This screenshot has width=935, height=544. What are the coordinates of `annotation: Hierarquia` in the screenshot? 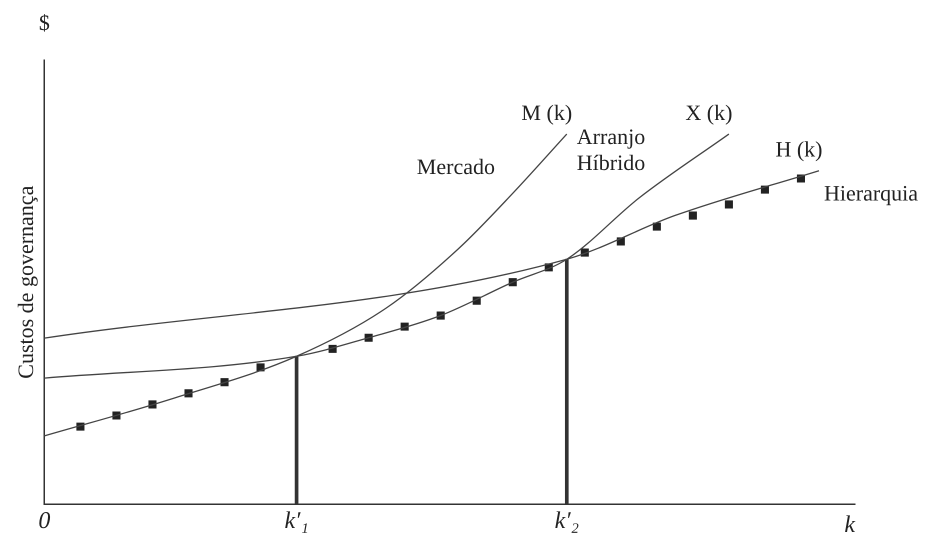 It's located at (871, 193).